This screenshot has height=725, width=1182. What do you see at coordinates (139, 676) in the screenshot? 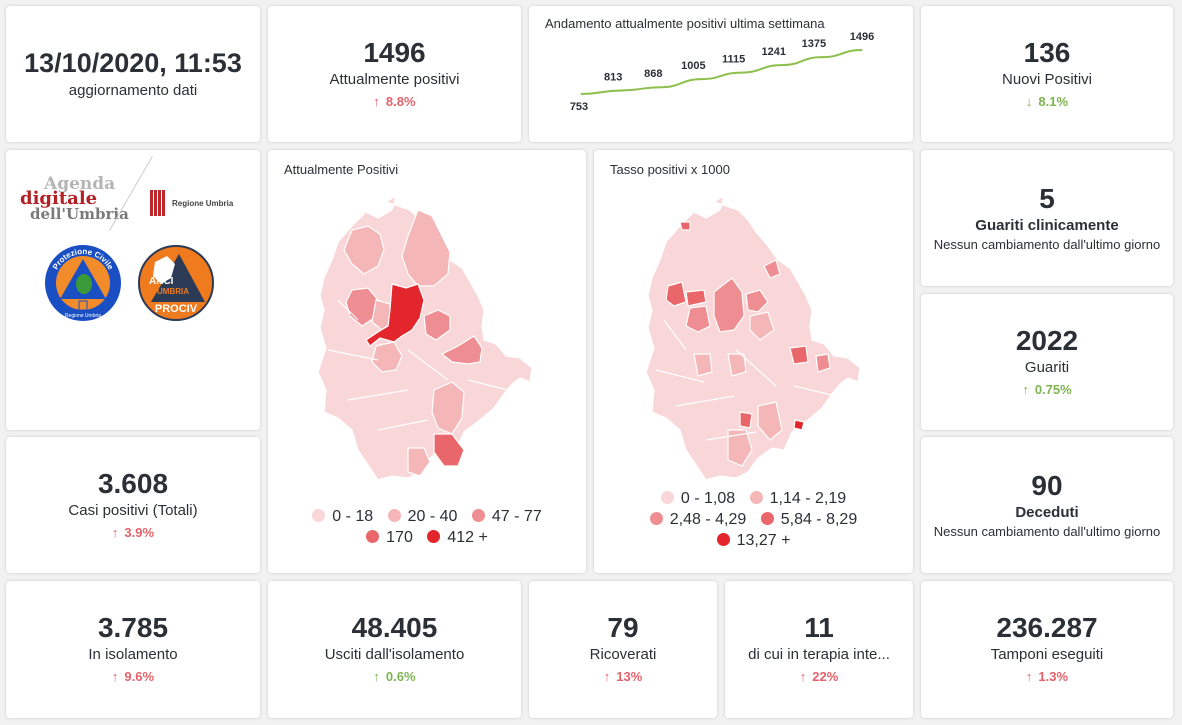
I see `kpi-delta-value: 9.6%` at bounding box center [139, 676].